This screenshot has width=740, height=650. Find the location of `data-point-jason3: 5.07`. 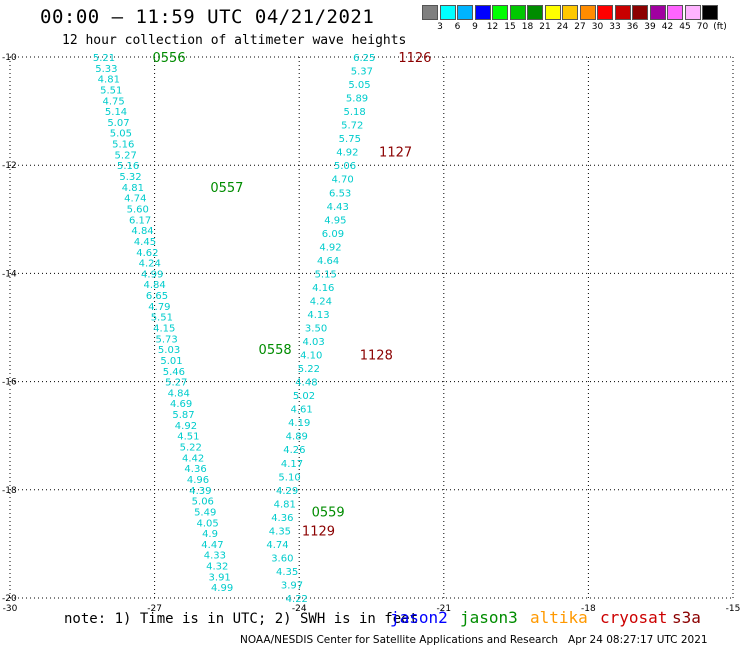

data-point-jason3: 5.07 is located at coordinates (118, 123).